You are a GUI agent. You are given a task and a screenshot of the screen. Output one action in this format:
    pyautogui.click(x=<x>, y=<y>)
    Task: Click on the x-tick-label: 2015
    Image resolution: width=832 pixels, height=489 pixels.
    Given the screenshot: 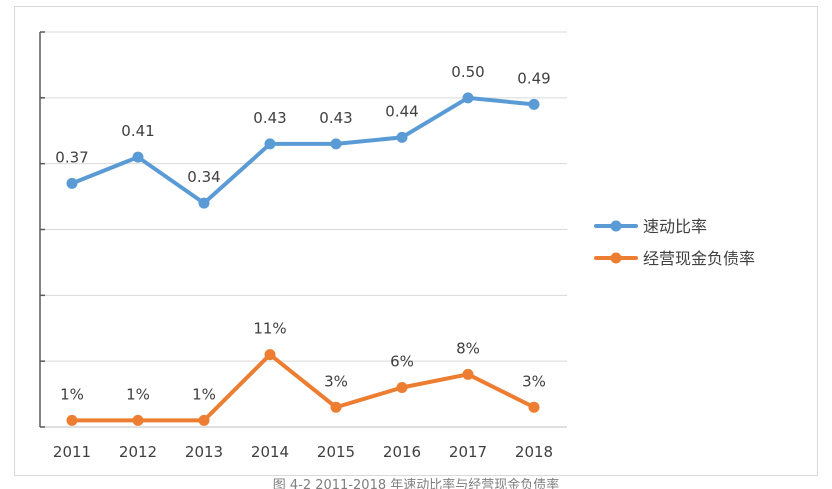 What is the action you would take?
    pyautogui.click(x=336, y=452)
    